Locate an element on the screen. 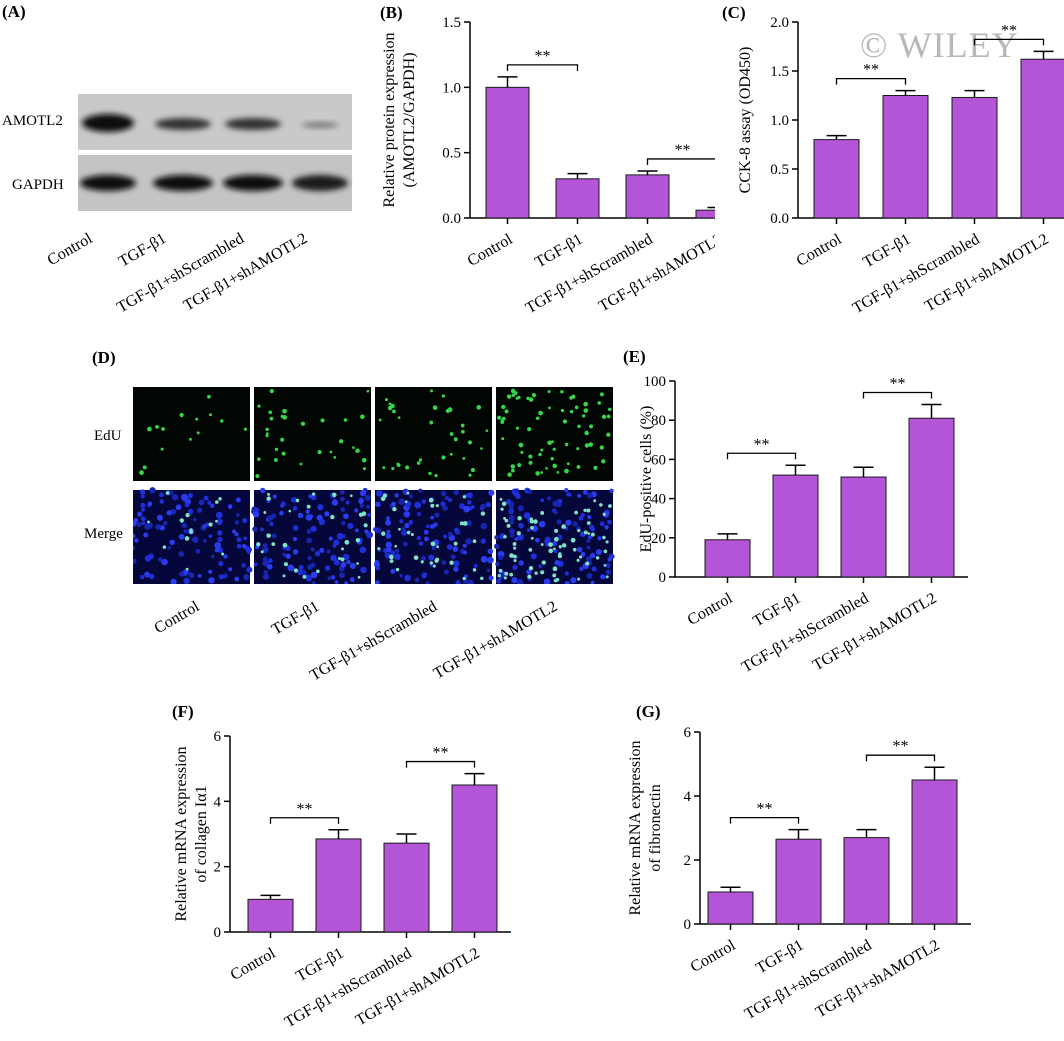 Image resolution: width=1064 pixels, height=1041 pixels. panel-label-c: (C) is located at coordinates (734, 12).